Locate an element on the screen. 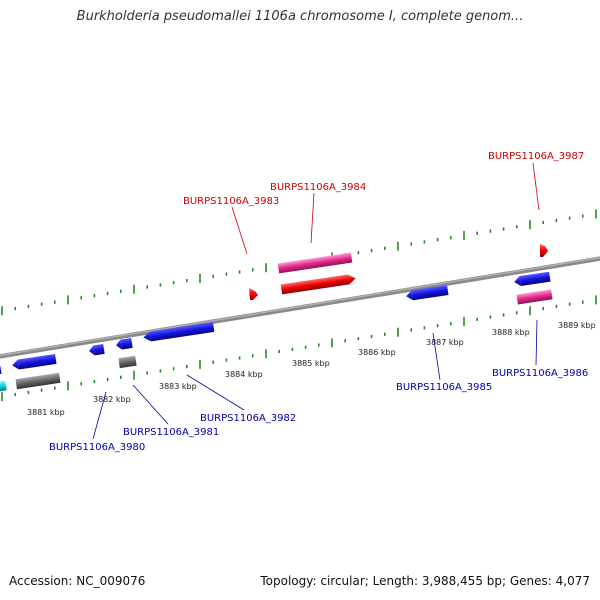 Image resolution: width=600 pixels, height=600 pixels. gene-label-3986: BURPS1106A_3986 is located at coordinates (540, 373).